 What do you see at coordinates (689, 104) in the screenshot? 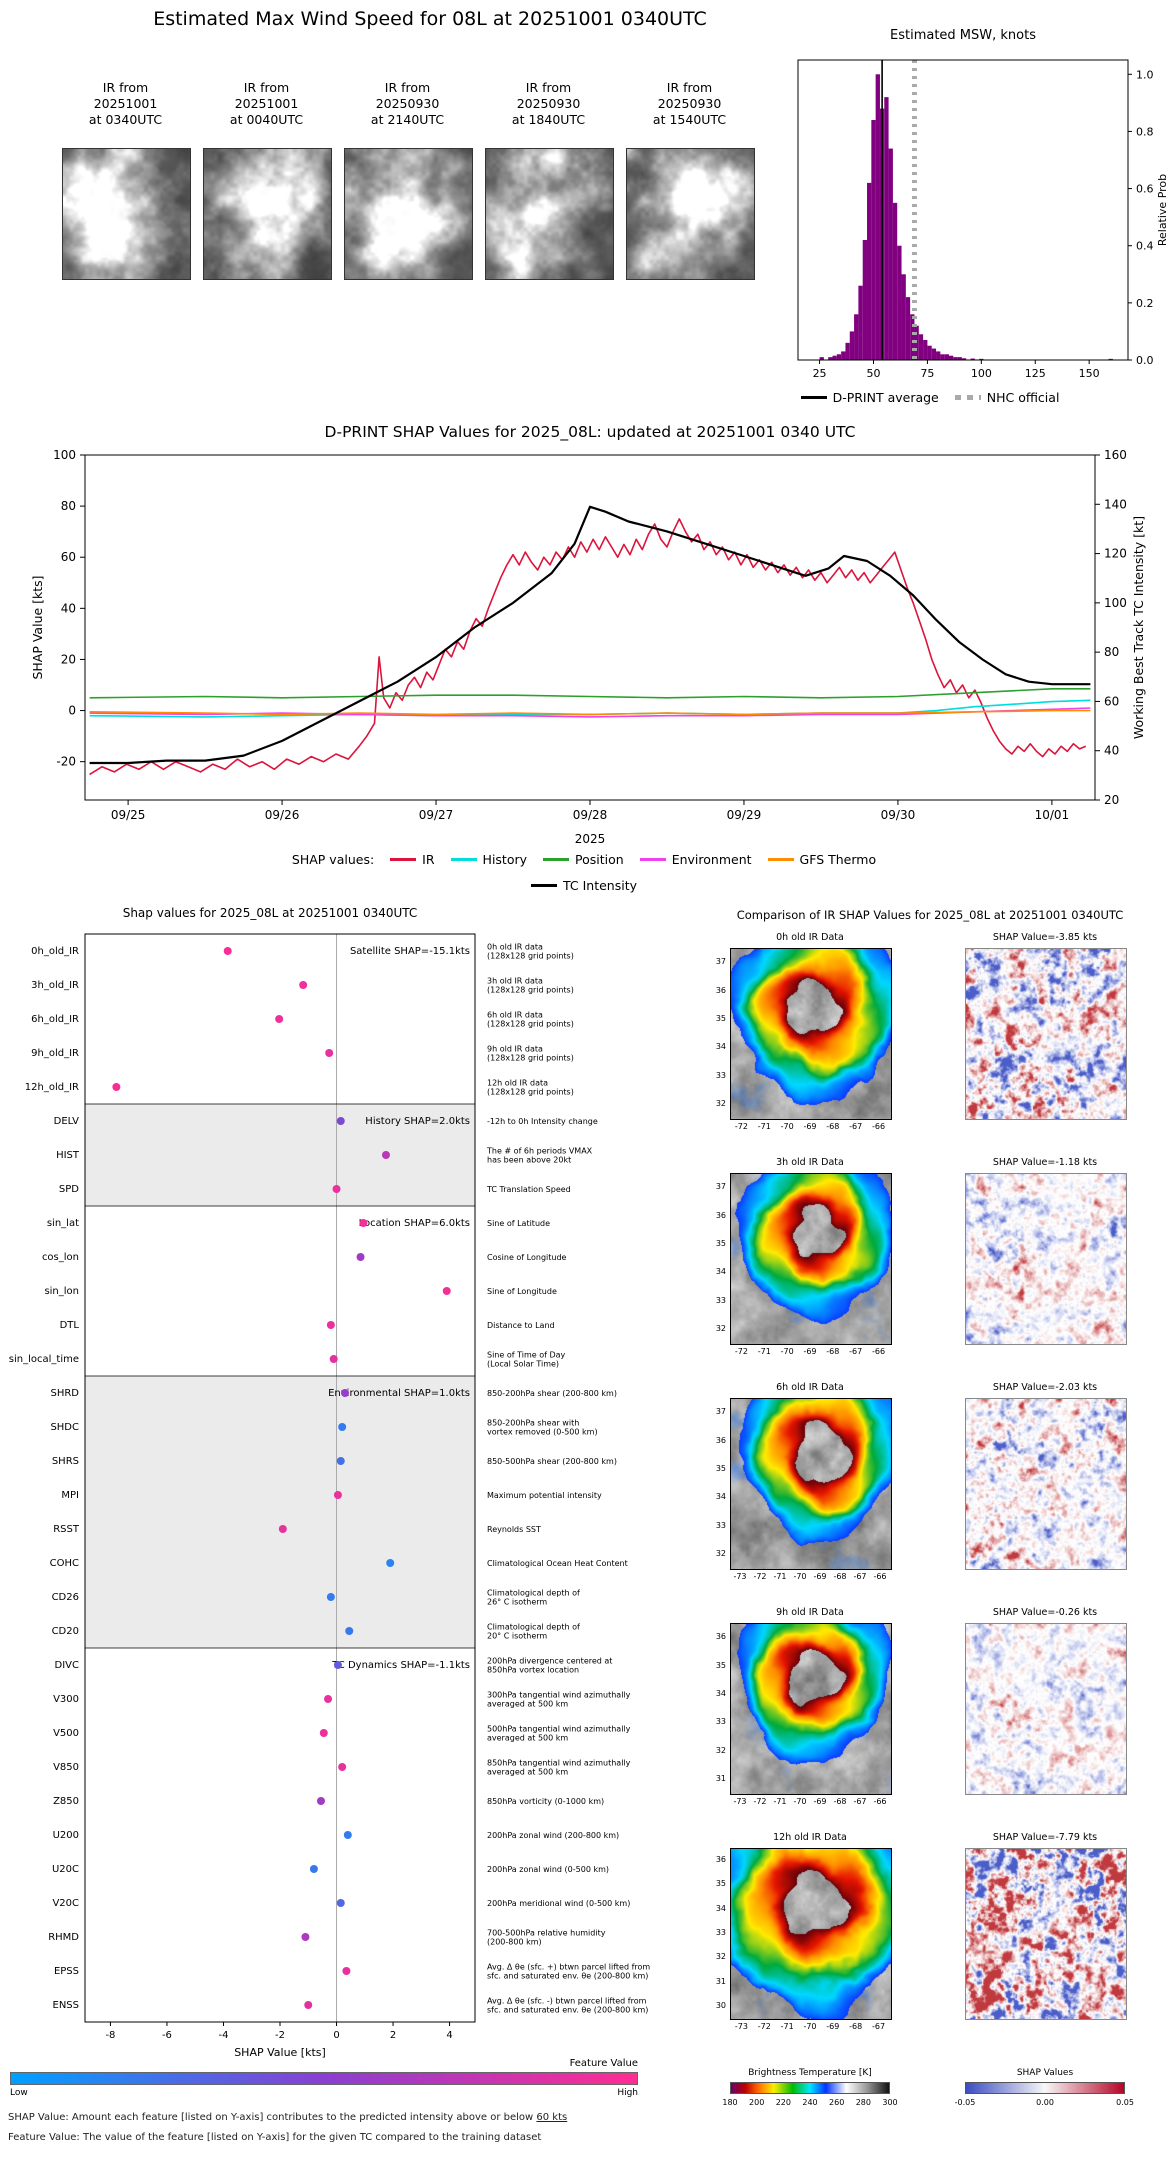
I see `ir-thumbnail-label: IR from 20250930 at 1540UTC` at bounding box center [689, 104].